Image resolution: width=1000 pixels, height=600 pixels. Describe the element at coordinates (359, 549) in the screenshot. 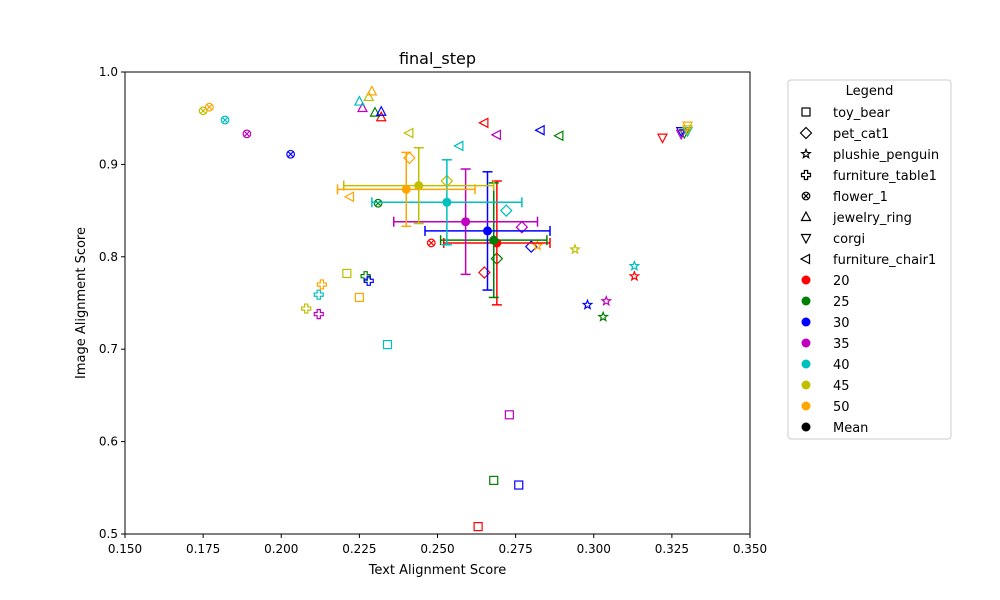

I see `x-tick-label: 0.225` at that location.